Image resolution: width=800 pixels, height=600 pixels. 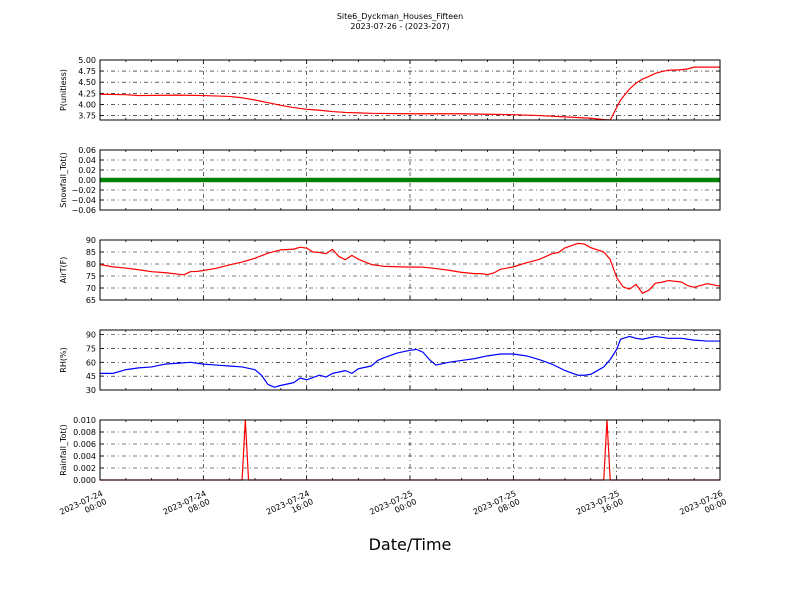 I want to click on panel-4-frame, so click(x=410, y=450).